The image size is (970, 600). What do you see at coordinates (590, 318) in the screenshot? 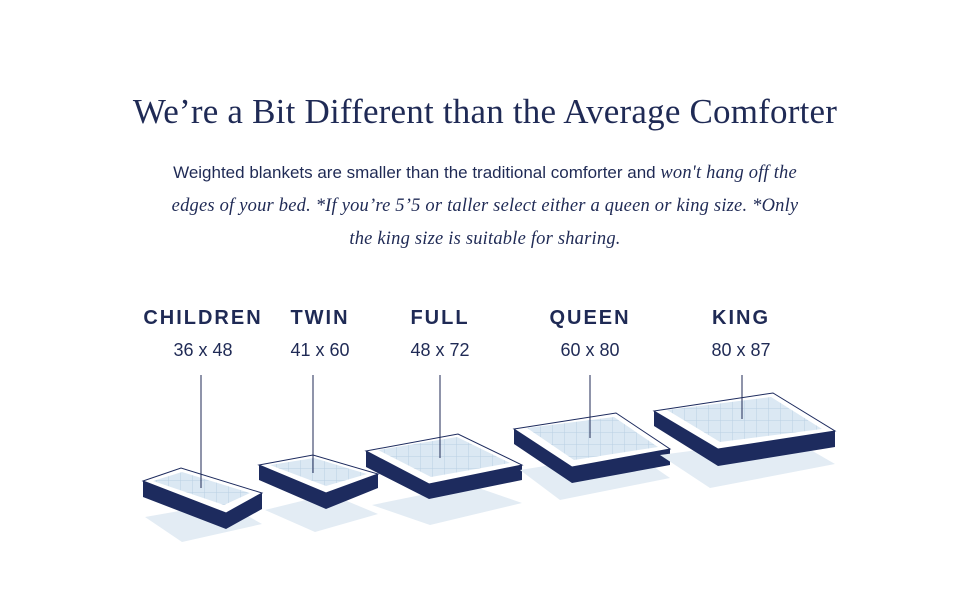
I see `size-name-queen: QUEEN` at bounding box center [590, 318].